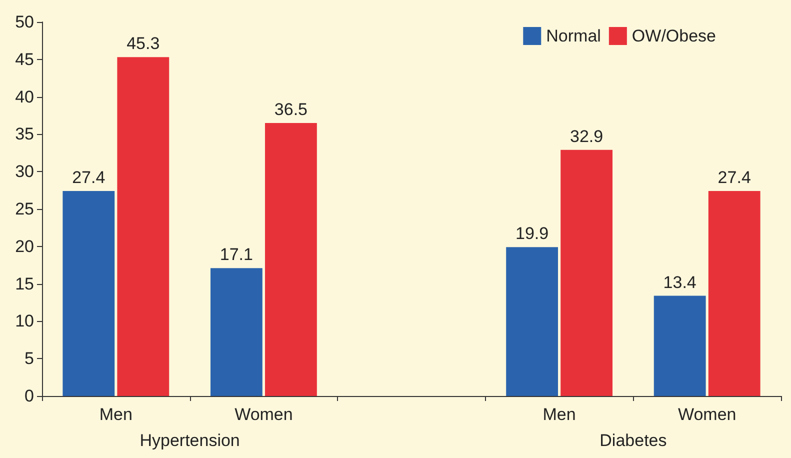  What do you see at coordinates (24, 172) in the screenshot?
I see `y-tick-label: 30` at bounding box center [24, 172].